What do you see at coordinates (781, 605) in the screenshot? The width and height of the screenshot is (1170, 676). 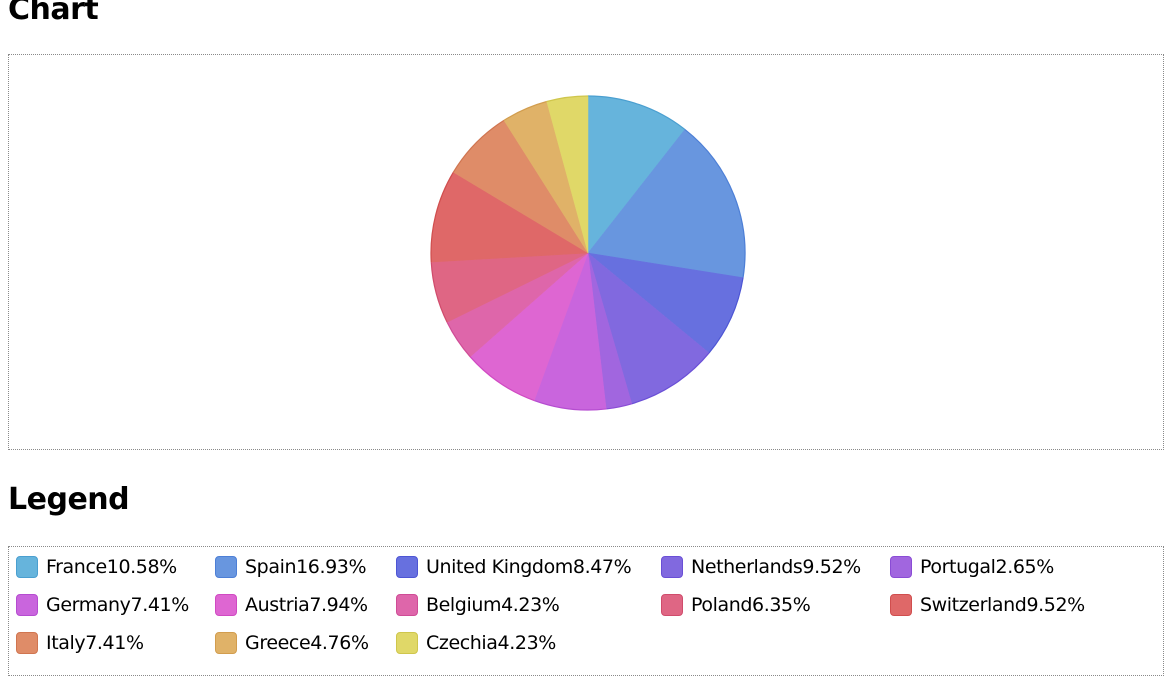 I see `legend-value: 6.35%` at bounding box center [781, 605].